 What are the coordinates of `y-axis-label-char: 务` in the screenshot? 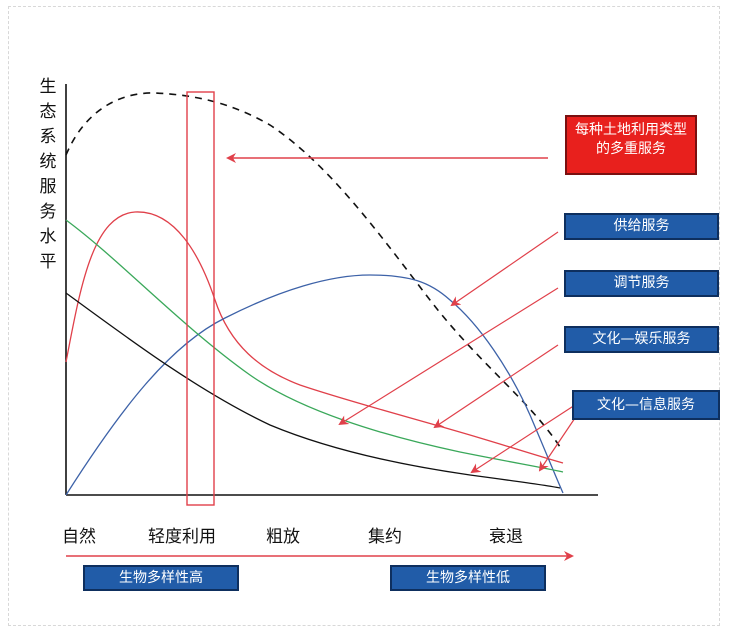 It's located at (48, 212).